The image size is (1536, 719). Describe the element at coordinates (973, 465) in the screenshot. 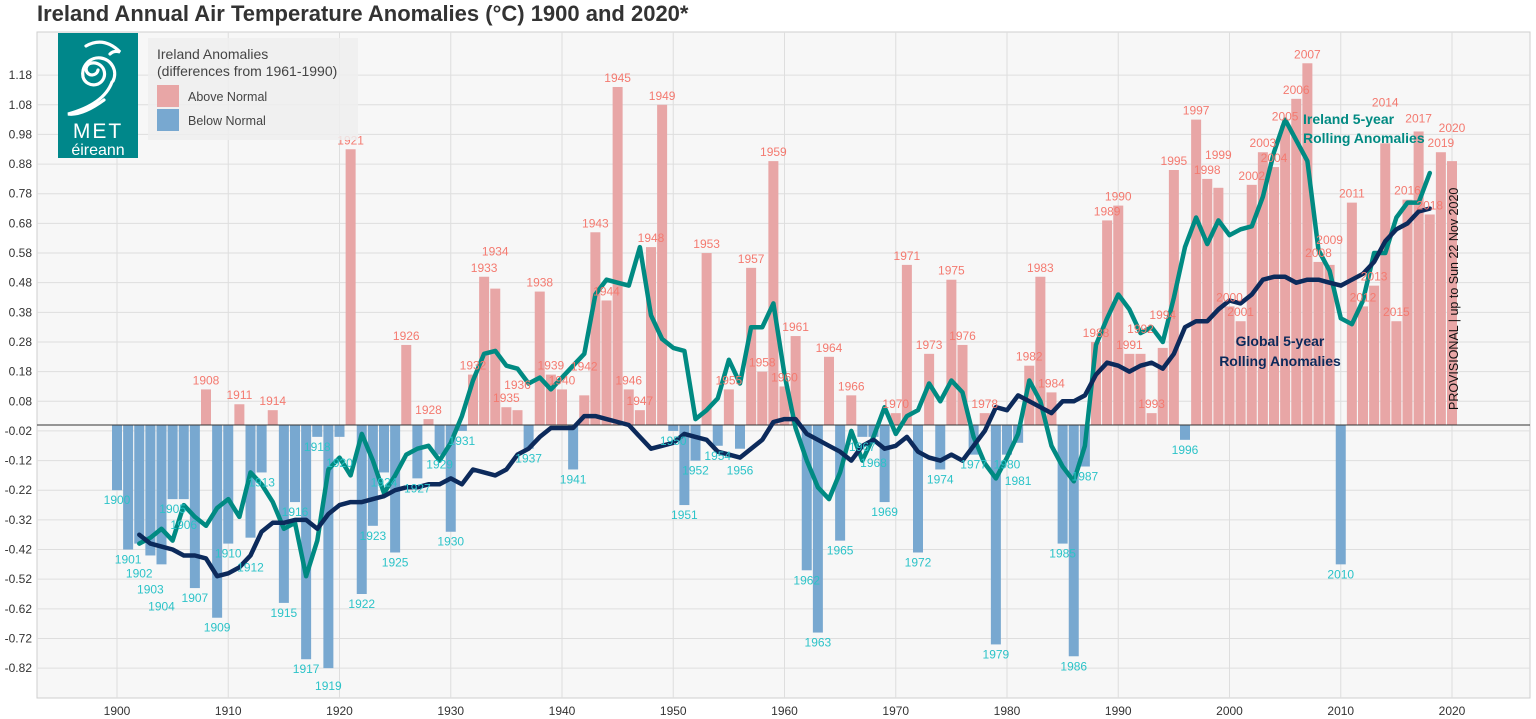

I see `bar-year-label: 1977` at that location.